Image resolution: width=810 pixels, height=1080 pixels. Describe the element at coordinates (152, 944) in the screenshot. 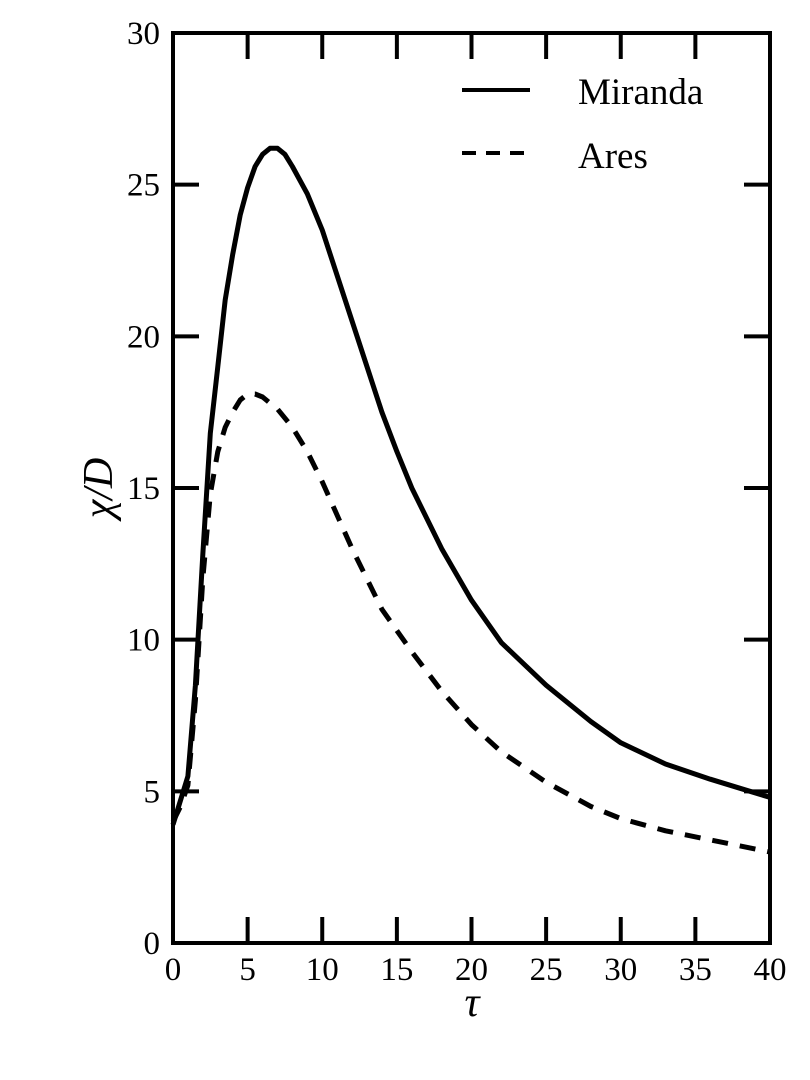

I see `y-tick-label: 0` at that location.